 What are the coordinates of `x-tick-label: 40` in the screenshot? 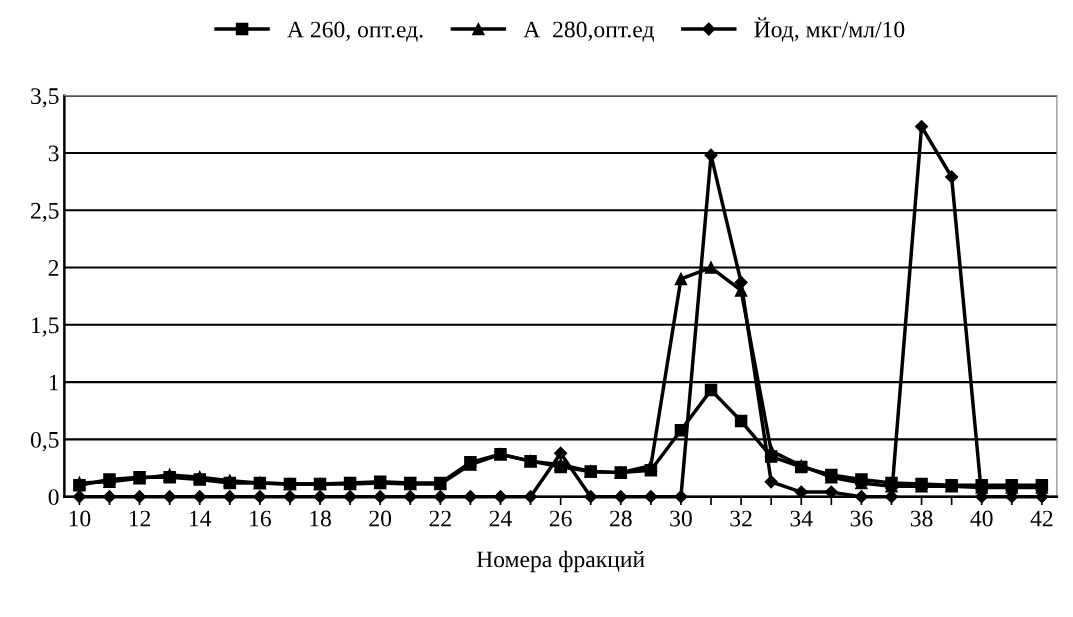 It's located at (981, 518).